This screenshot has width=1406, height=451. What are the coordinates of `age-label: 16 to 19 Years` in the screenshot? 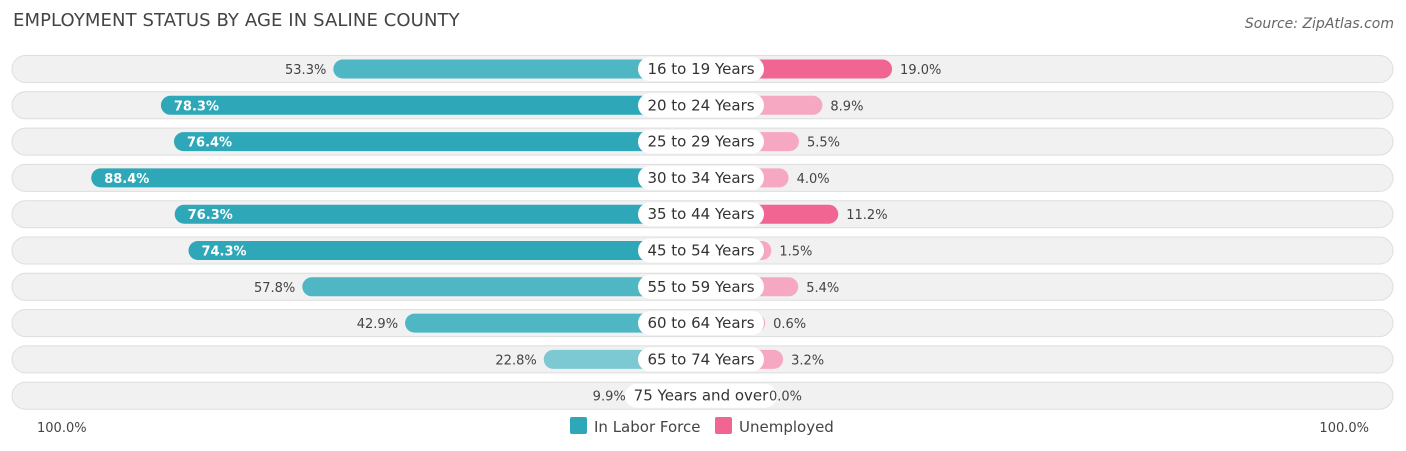 It's located at (700, 69).